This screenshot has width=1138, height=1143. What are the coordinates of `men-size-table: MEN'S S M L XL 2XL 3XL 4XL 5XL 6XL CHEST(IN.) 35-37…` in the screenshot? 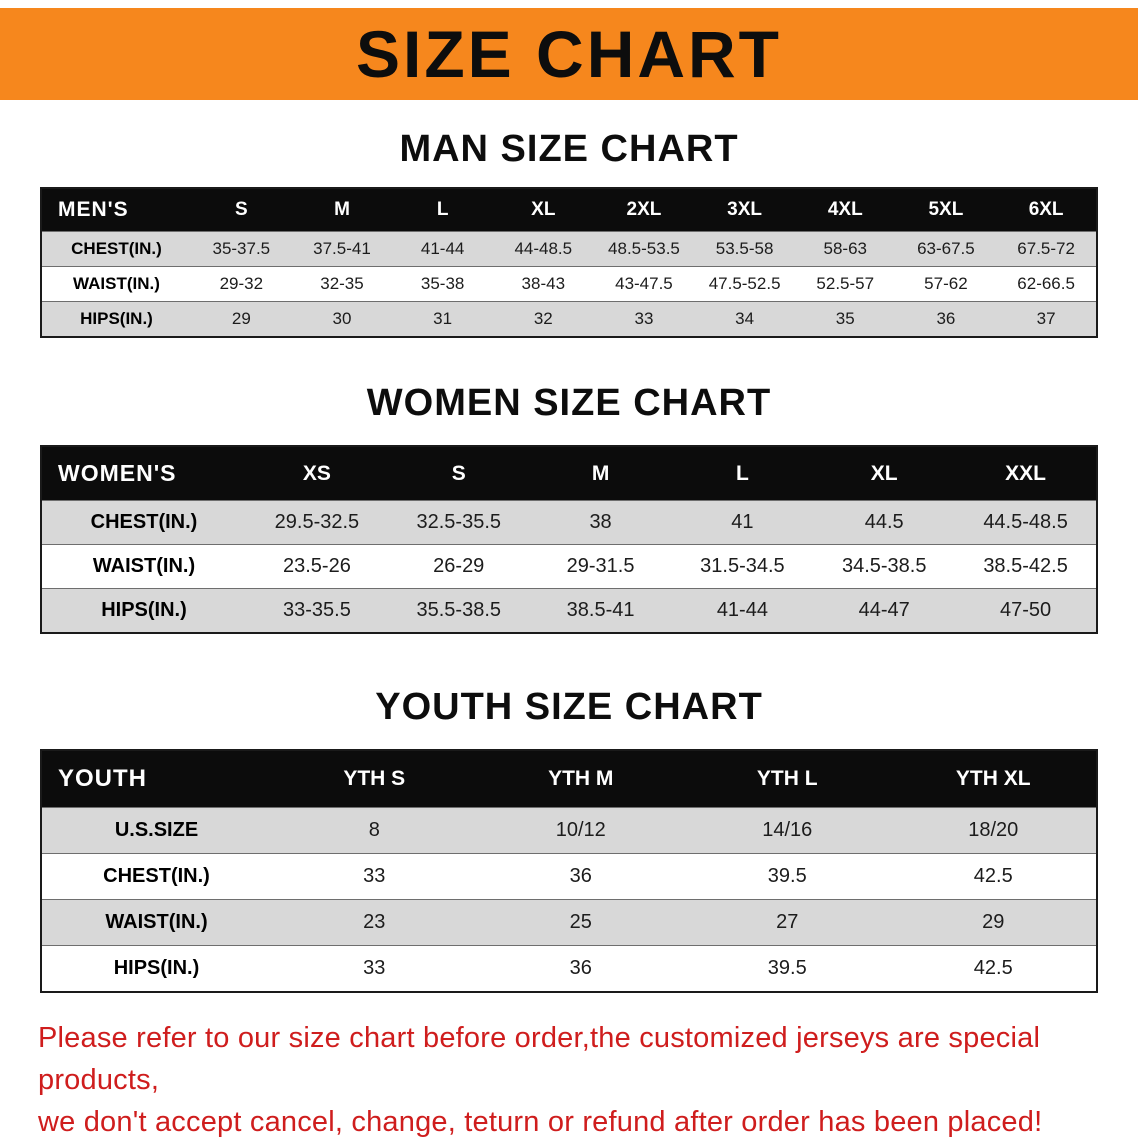 It's located at (569, 262).